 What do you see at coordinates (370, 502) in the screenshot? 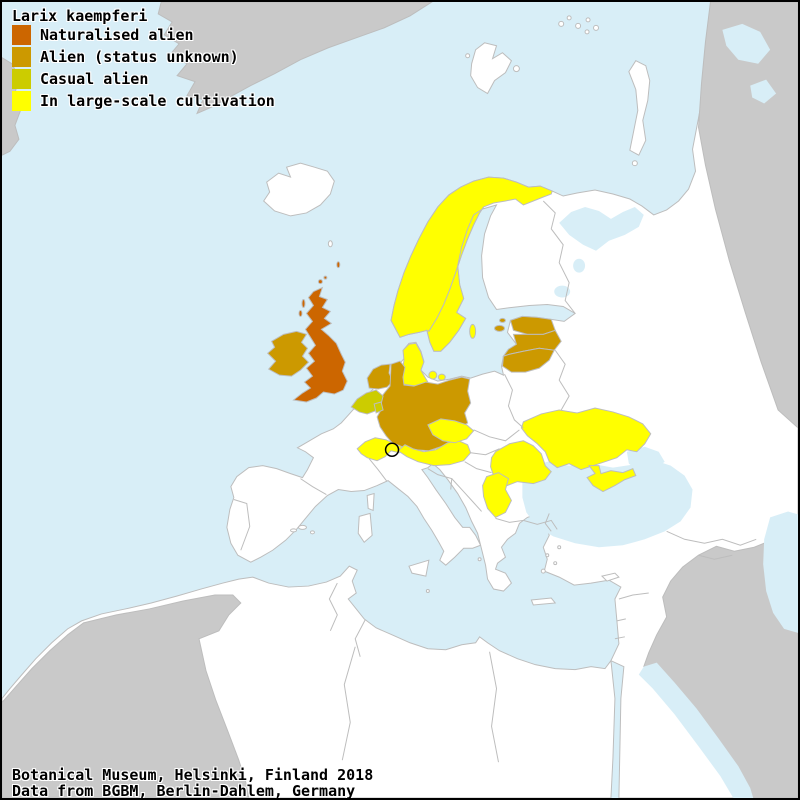
I see `island-corsica` at bounding box center [370, 502].